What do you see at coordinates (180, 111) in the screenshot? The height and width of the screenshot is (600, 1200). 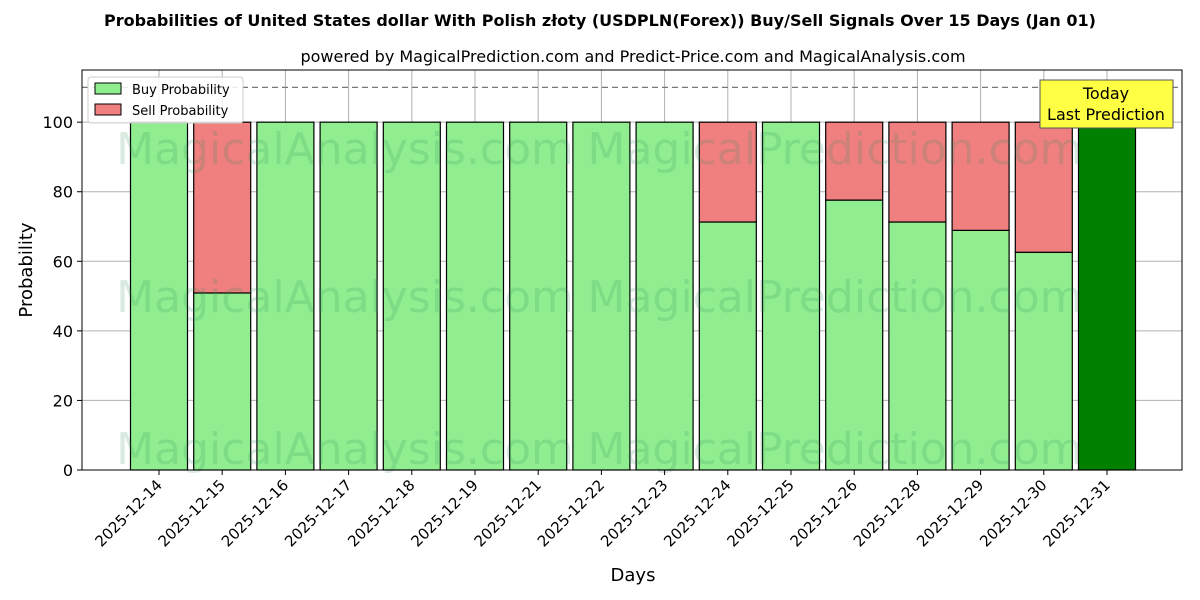 I see `legend-label-sell: Sell Probability` at bounding box center [180, 111].